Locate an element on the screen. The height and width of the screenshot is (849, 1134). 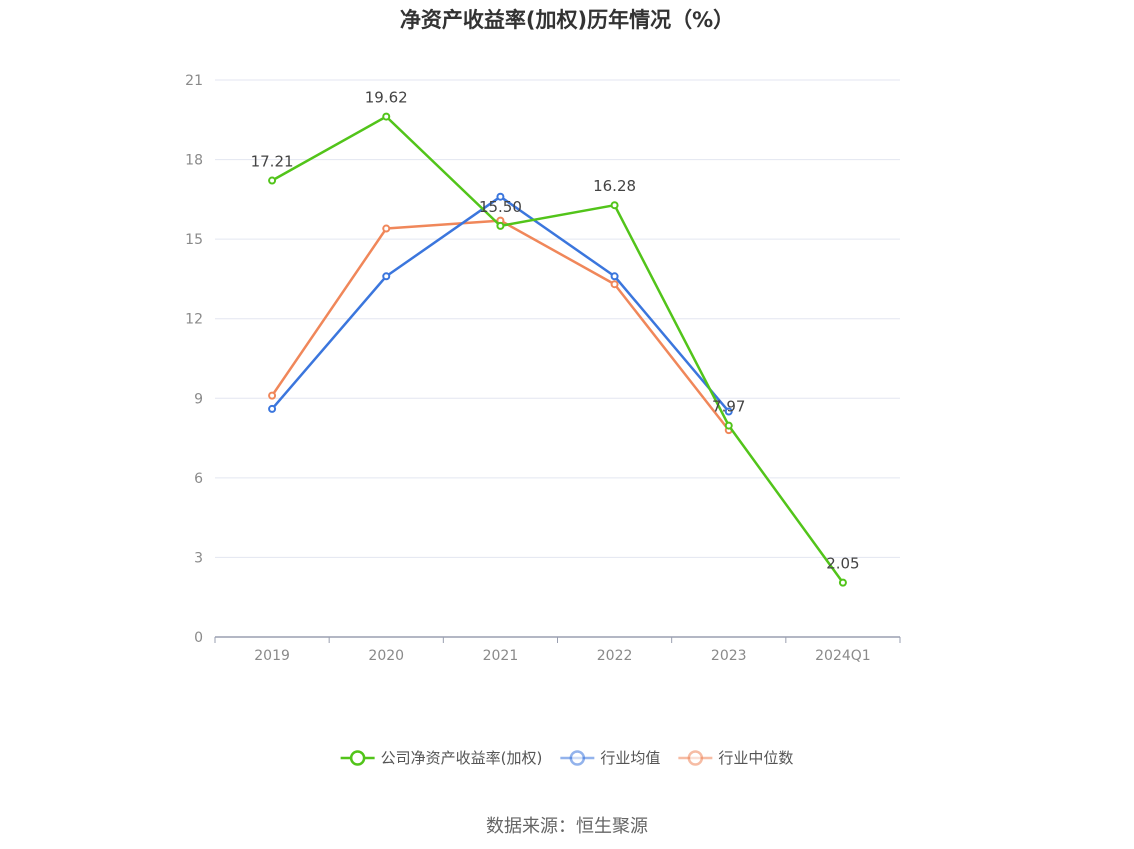
legend: 公司净资产收益率(加权) 行业均值 行业中位数 is located at coordinates (567, 758).